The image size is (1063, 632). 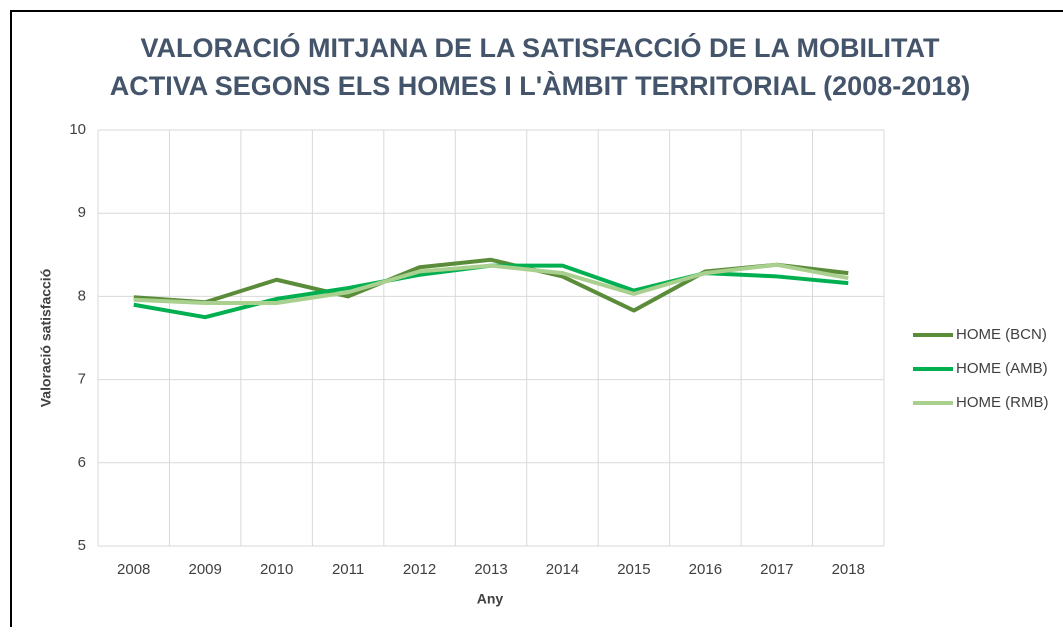 I want to click on legend-label: HOME (RMB), so click(x=1002, y=402).